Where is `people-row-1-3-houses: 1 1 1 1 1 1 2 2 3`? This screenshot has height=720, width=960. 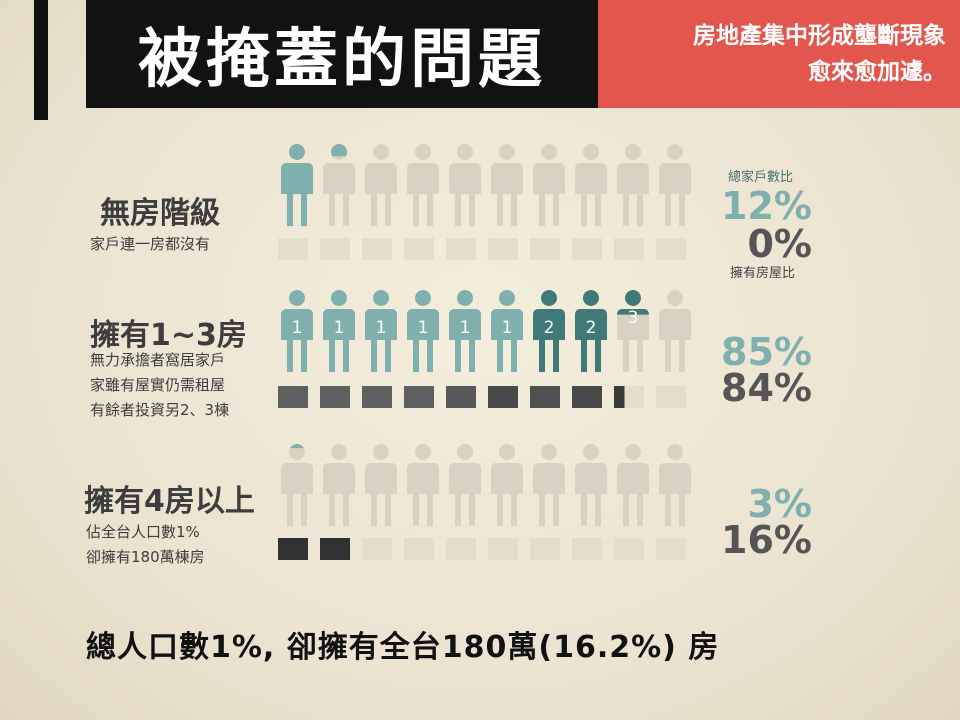
people-row-1-3-houses: 1 1 1 1 1 1 2 2 3 is located at coordinates (486, 331).